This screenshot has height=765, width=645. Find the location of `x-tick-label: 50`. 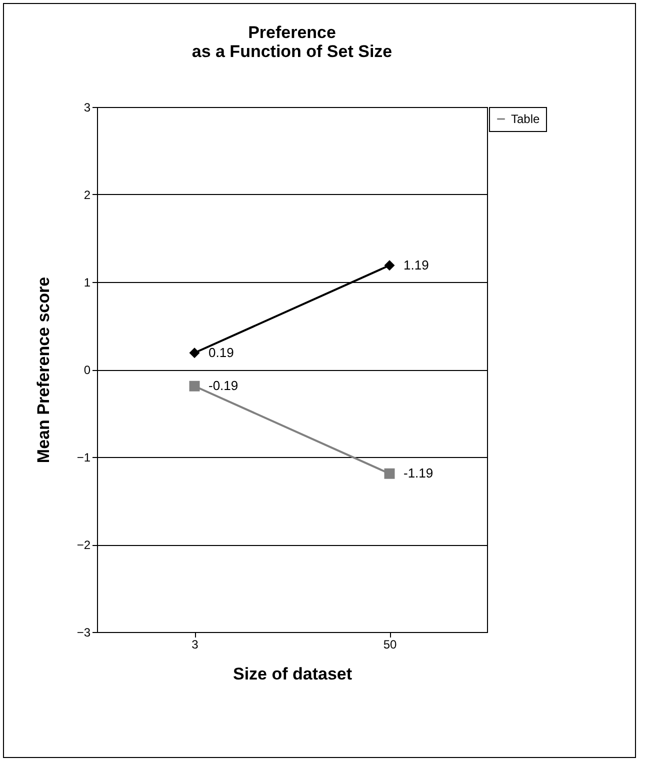

x-tick-label: 50 is located at coordinates (390, 645).